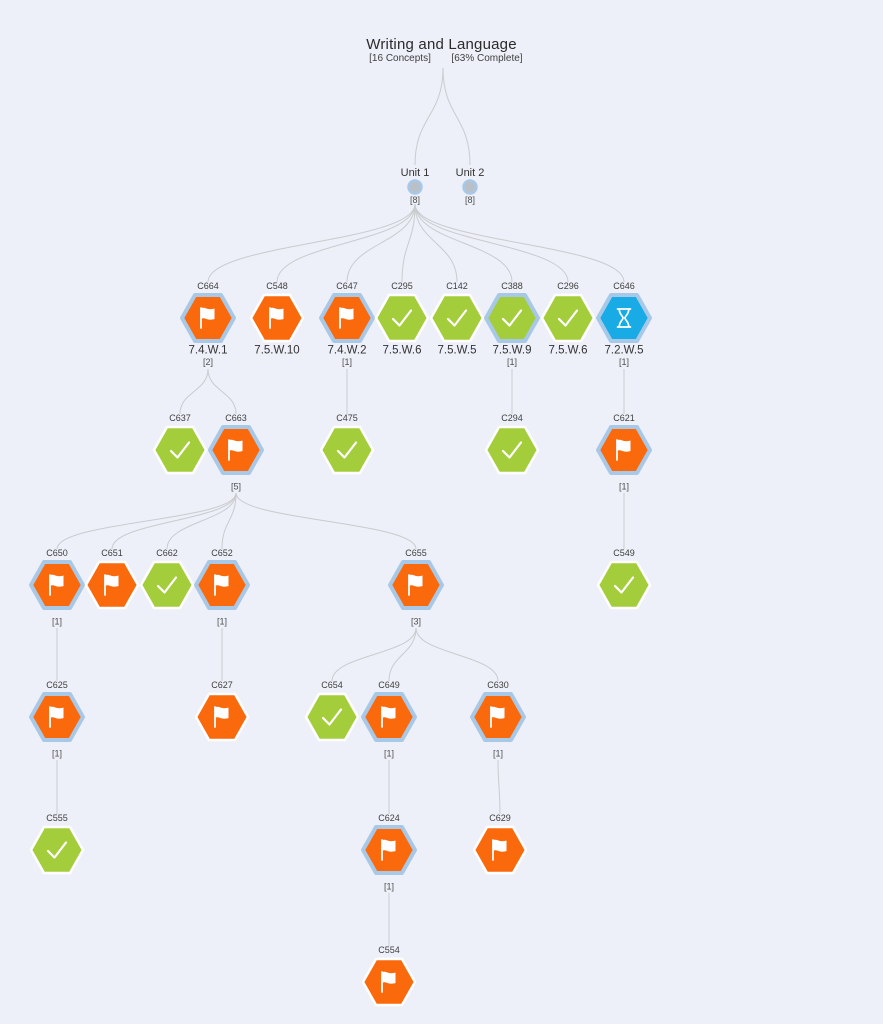 The height and width of the screenshot is (1024, 883). Describe the element at coordinates (568, 286) in the screenshot. I see `concept-id-label: C296` at that location.